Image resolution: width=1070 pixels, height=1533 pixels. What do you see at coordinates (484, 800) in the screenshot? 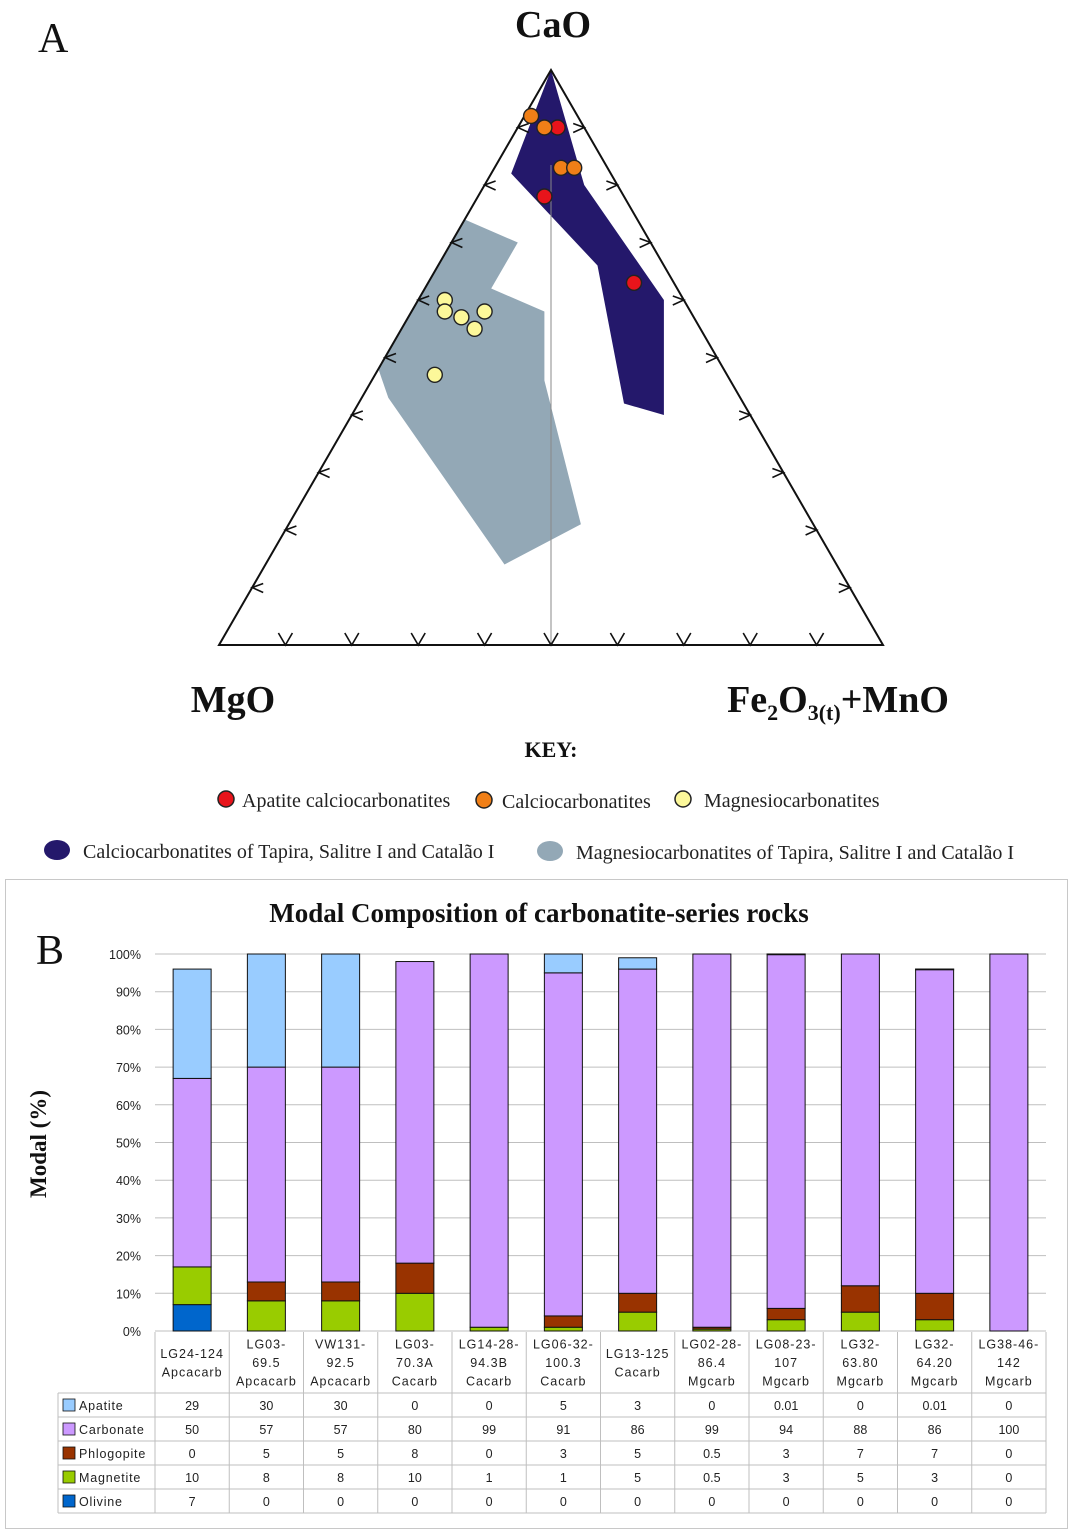
I see `legend-marker-calciocarbonatites` at bounding box center [484, 800].